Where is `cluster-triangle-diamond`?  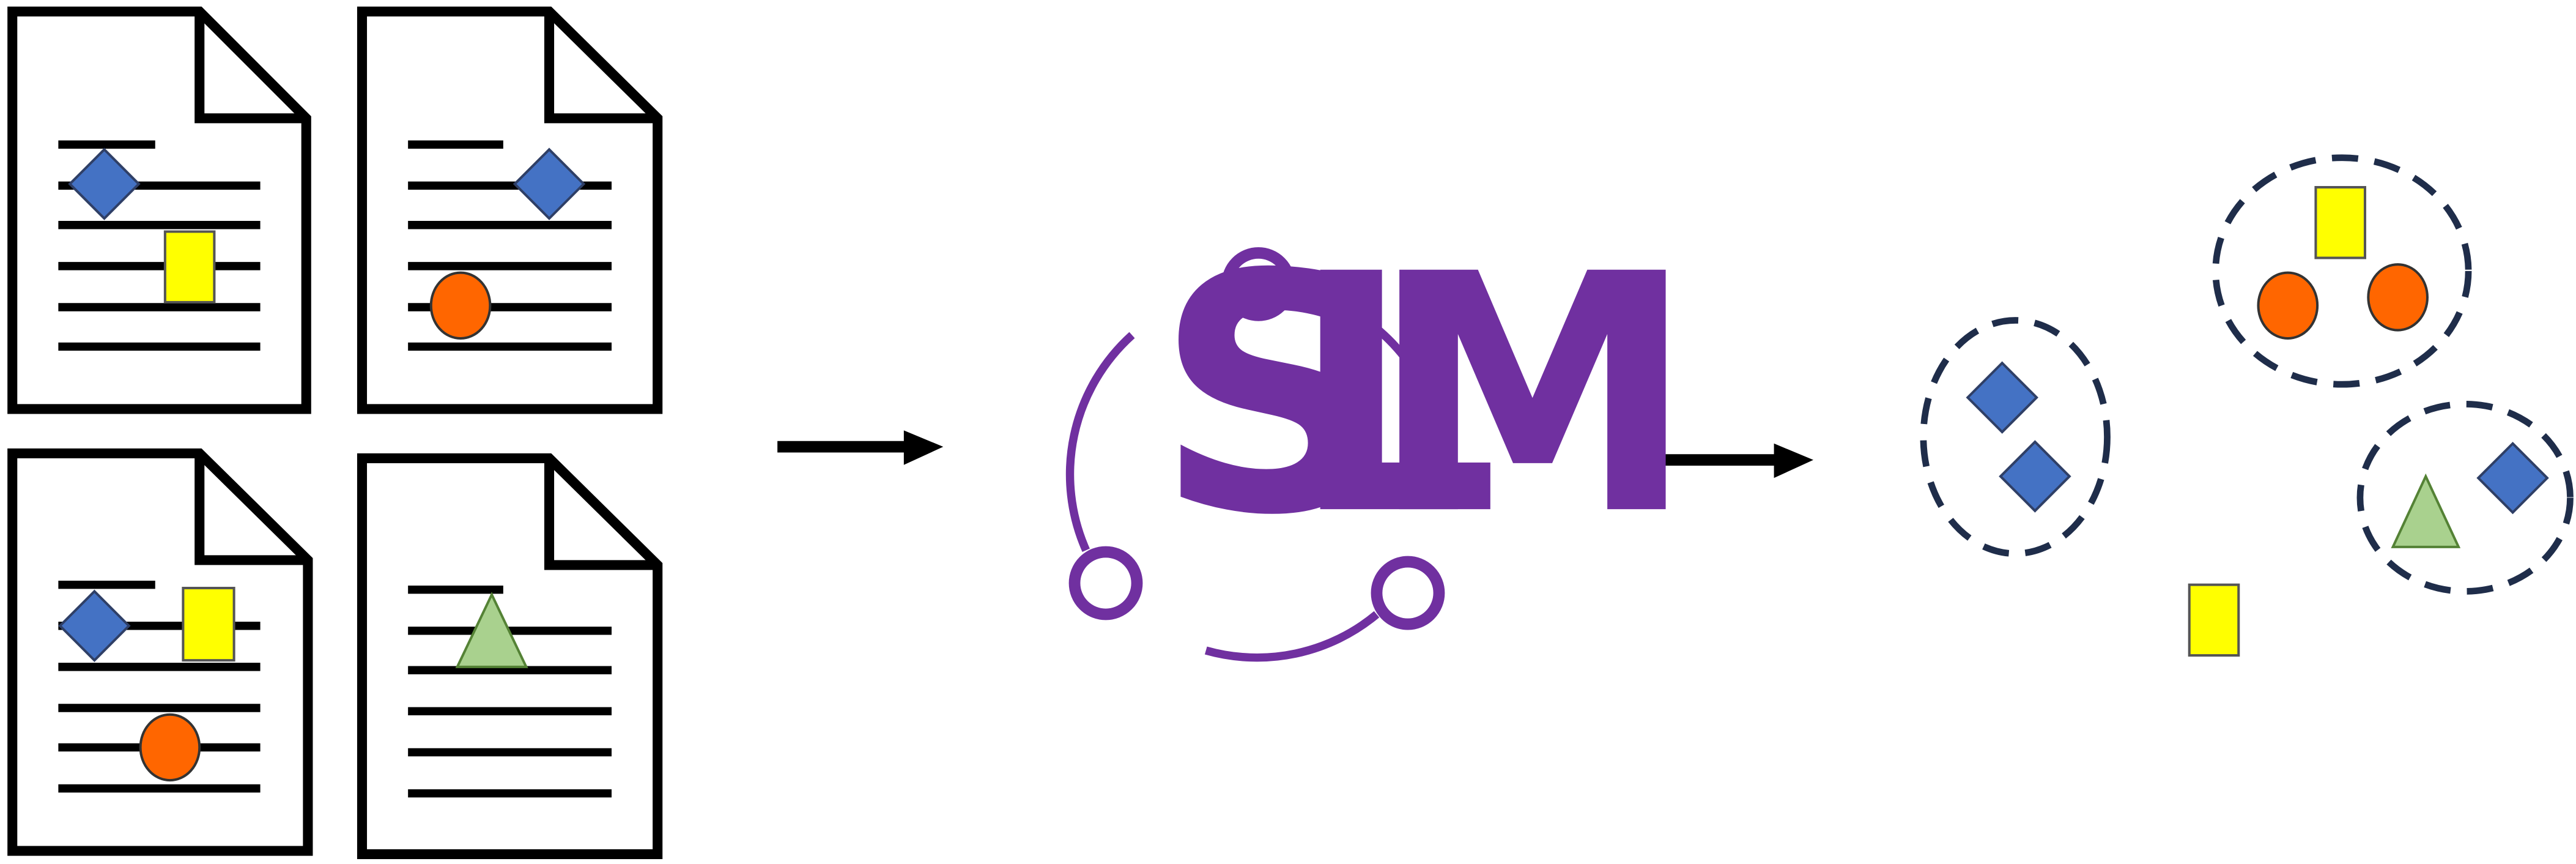 cluster-triangle-diamond is located at coordinates (2465, 498).